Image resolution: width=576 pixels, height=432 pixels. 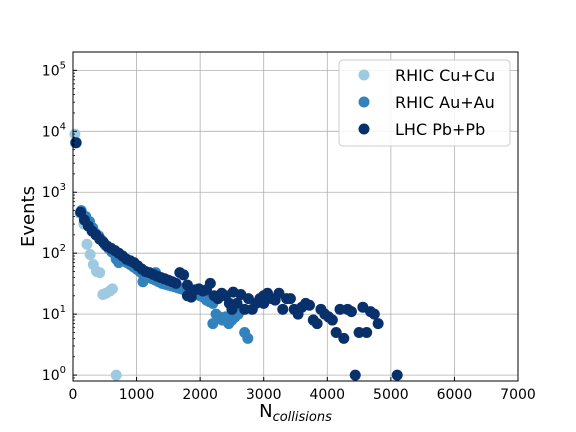 What do you see at coordinates (137, 395) in the screenshot?
I see `x-tick-label-1: 1000` at bounding box center [137, 395].